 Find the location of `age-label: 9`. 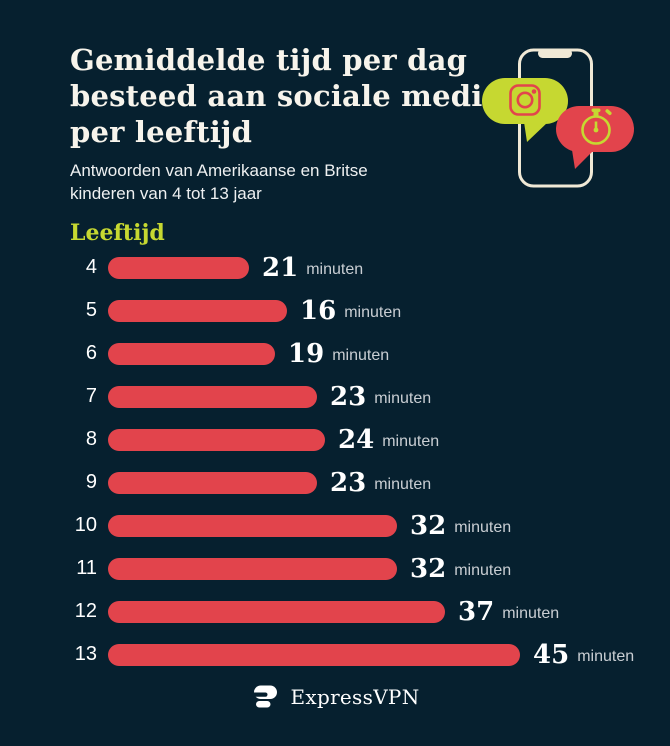

age-label: 9 is located at coordinates (91, 482).